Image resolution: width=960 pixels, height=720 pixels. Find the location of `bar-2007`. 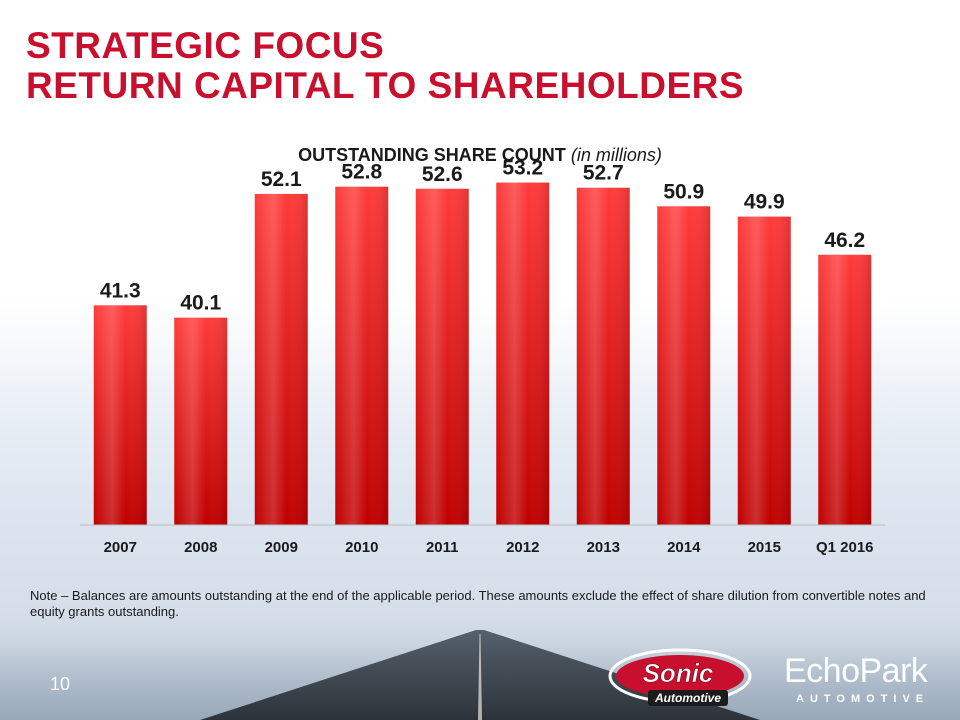

bar-2007 is located at coordinates (120, 415).